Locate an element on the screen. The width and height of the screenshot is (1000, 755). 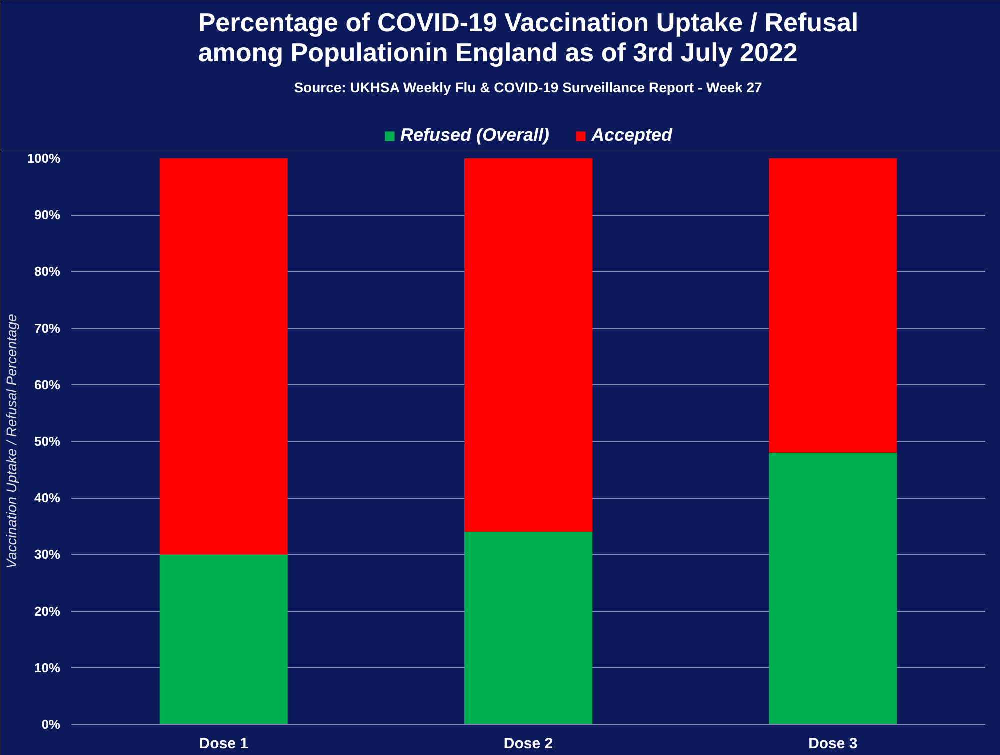
y-axis-title: Vaccination Uptake / Refusal Percentage is located at coordinates (11, 441).